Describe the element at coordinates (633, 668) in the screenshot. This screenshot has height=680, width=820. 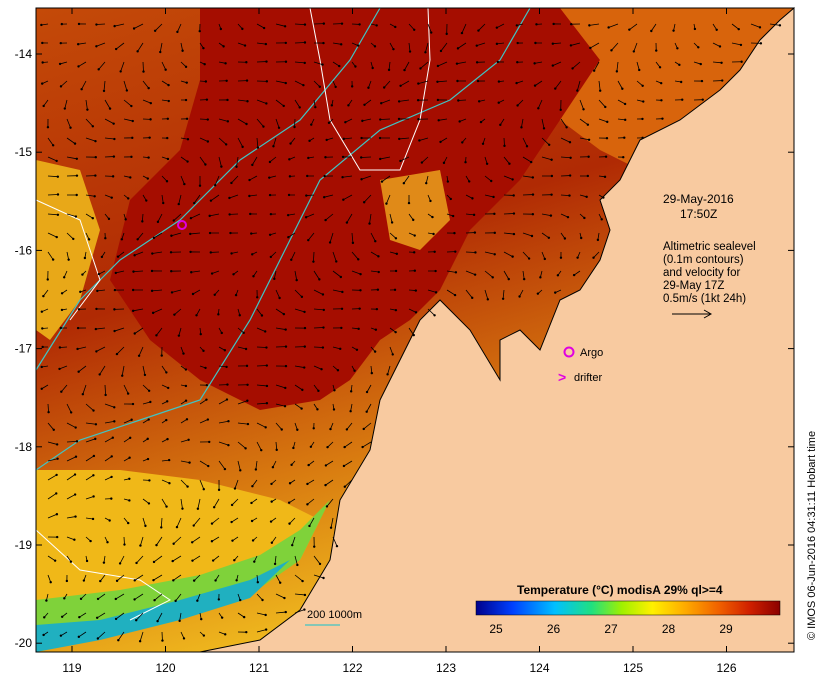
I see `lon-tick-label: 125` at that location.